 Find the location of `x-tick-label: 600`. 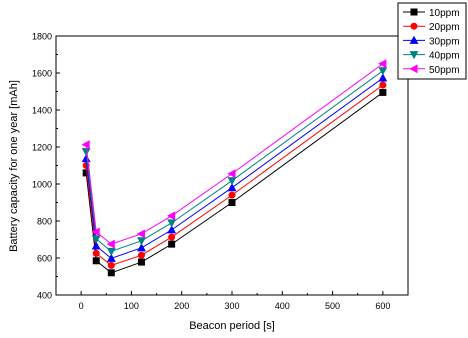

x-tick-label: 600 is located at coordinates (382, 306).